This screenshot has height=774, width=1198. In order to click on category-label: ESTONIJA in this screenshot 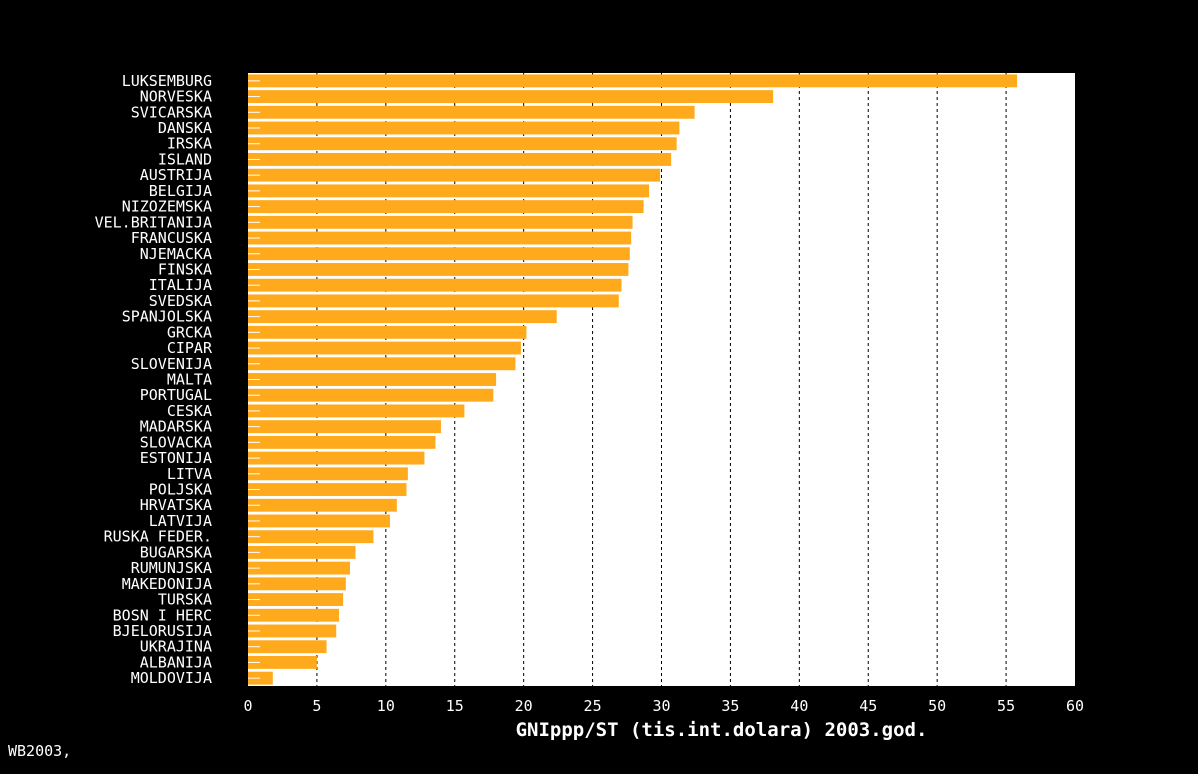, I will do `click(176, 458)`.